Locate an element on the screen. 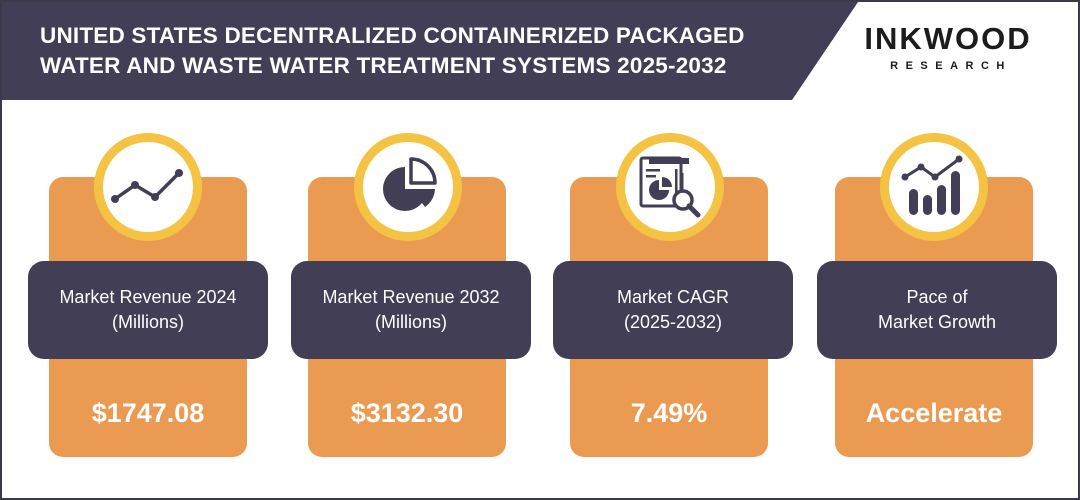  logo-name: INKWOOD is located at coordinates (948, 38).